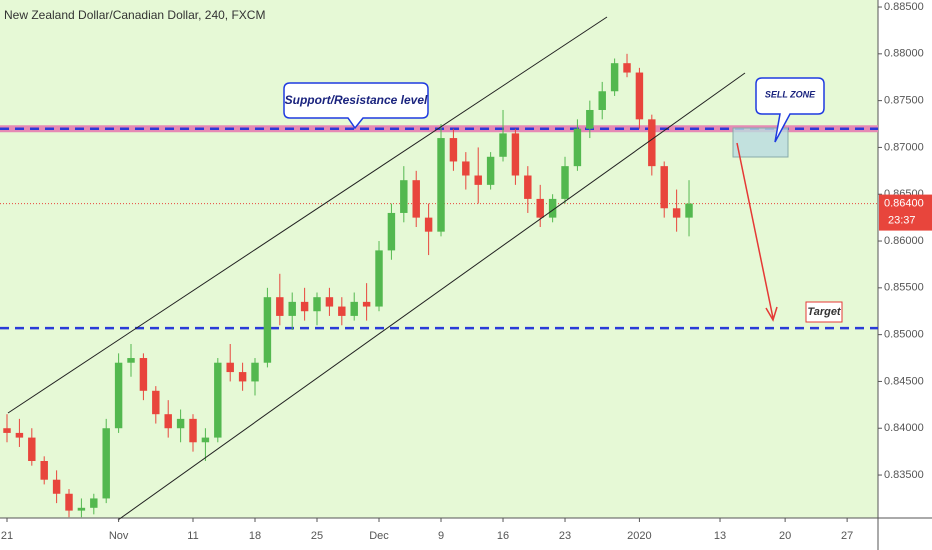 The image size is (932, 550). What do you see at coordinates (905, 275) in the screenshot?
I see `price-scale` at bounding box center [905, 275].